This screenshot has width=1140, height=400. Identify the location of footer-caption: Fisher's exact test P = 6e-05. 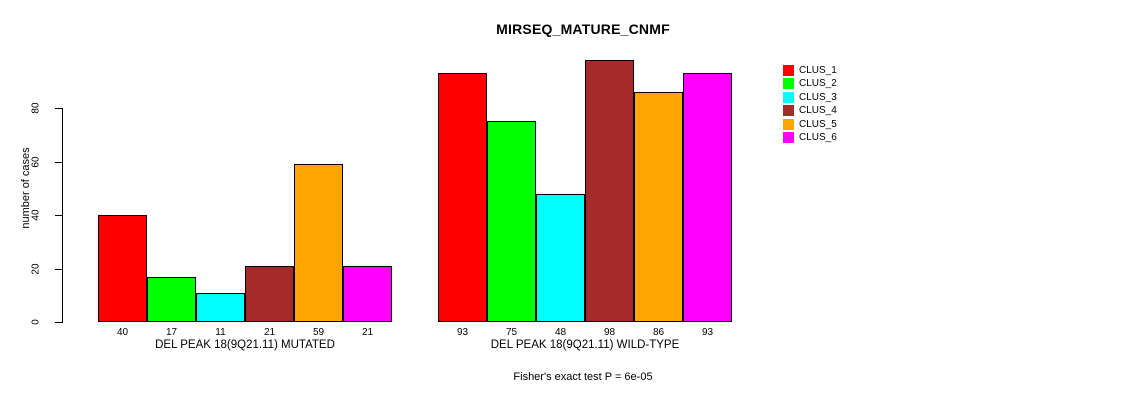
(583, 377).